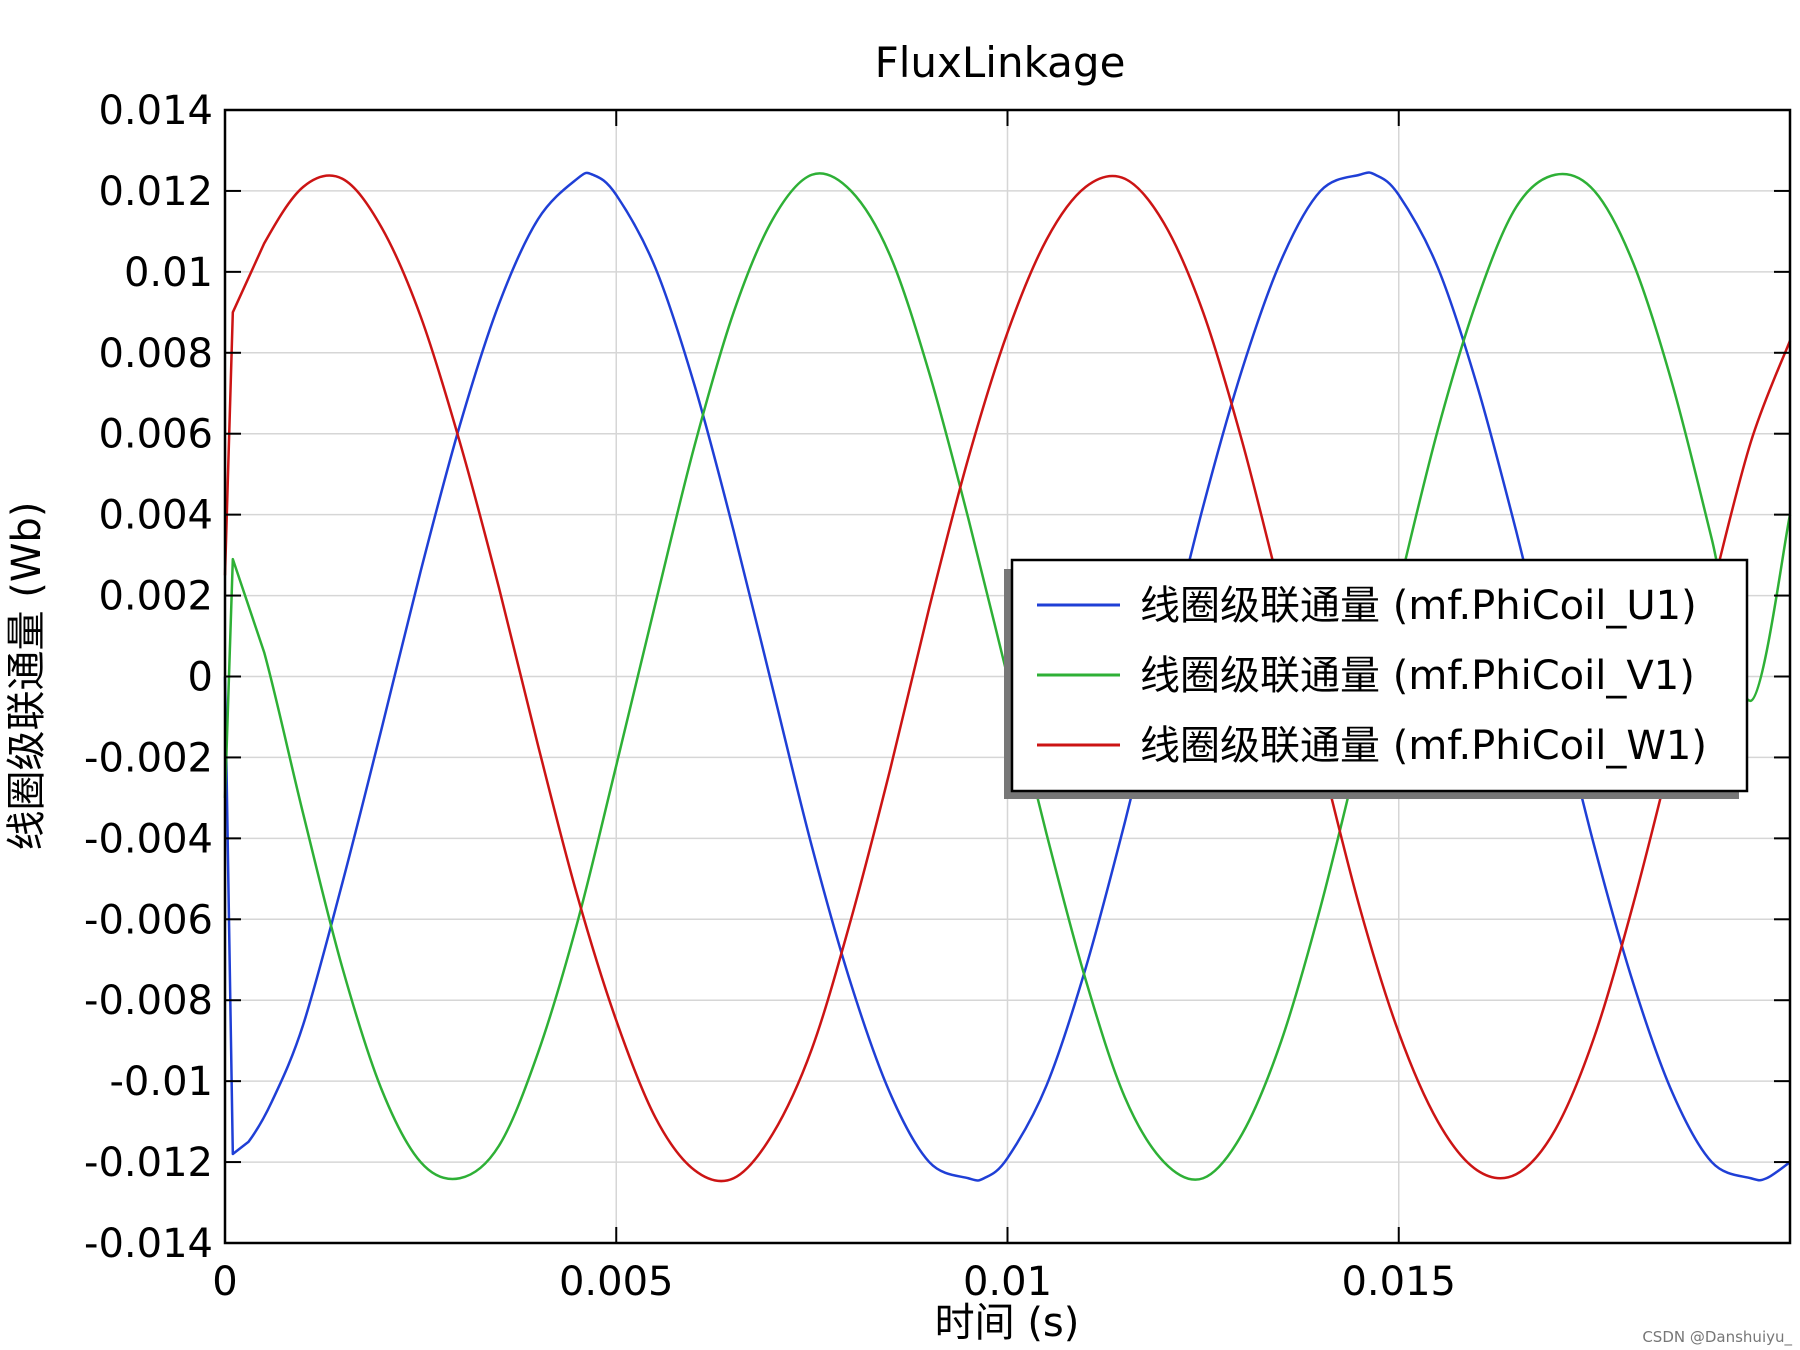 The image size is (1800, 1350). I want to click on y-tick-label: 0, so click(200, 678).